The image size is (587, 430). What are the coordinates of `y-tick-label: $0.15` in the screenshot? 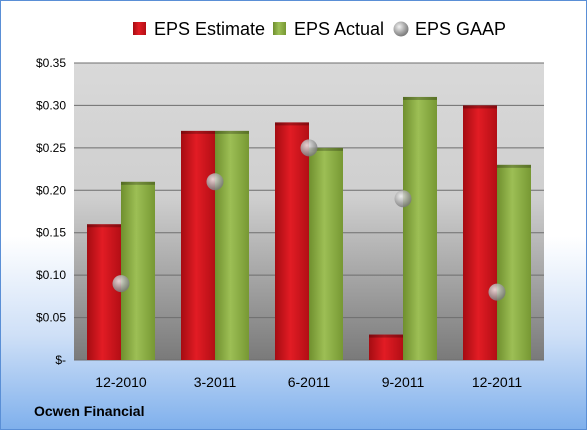 It's located at (51, 233).